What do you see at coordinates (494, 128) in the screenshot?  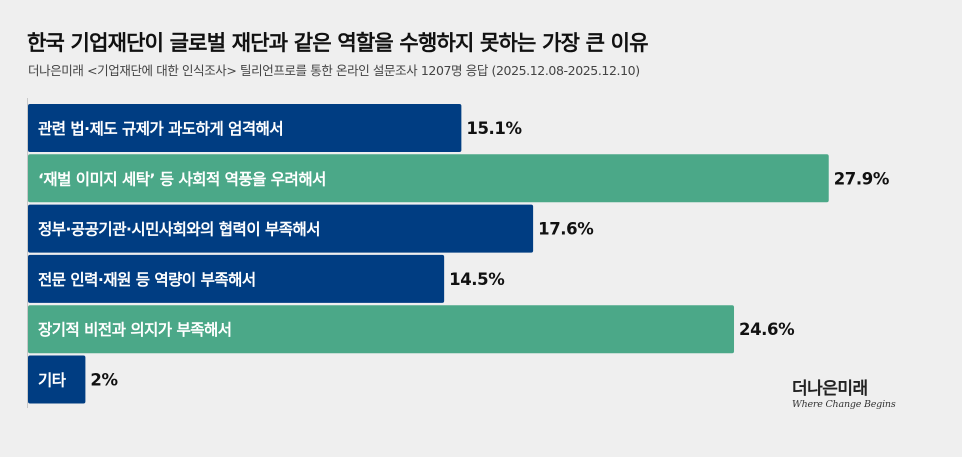 I see `bar-value-label-1: 15.1%` at bounding box center [494, 128].